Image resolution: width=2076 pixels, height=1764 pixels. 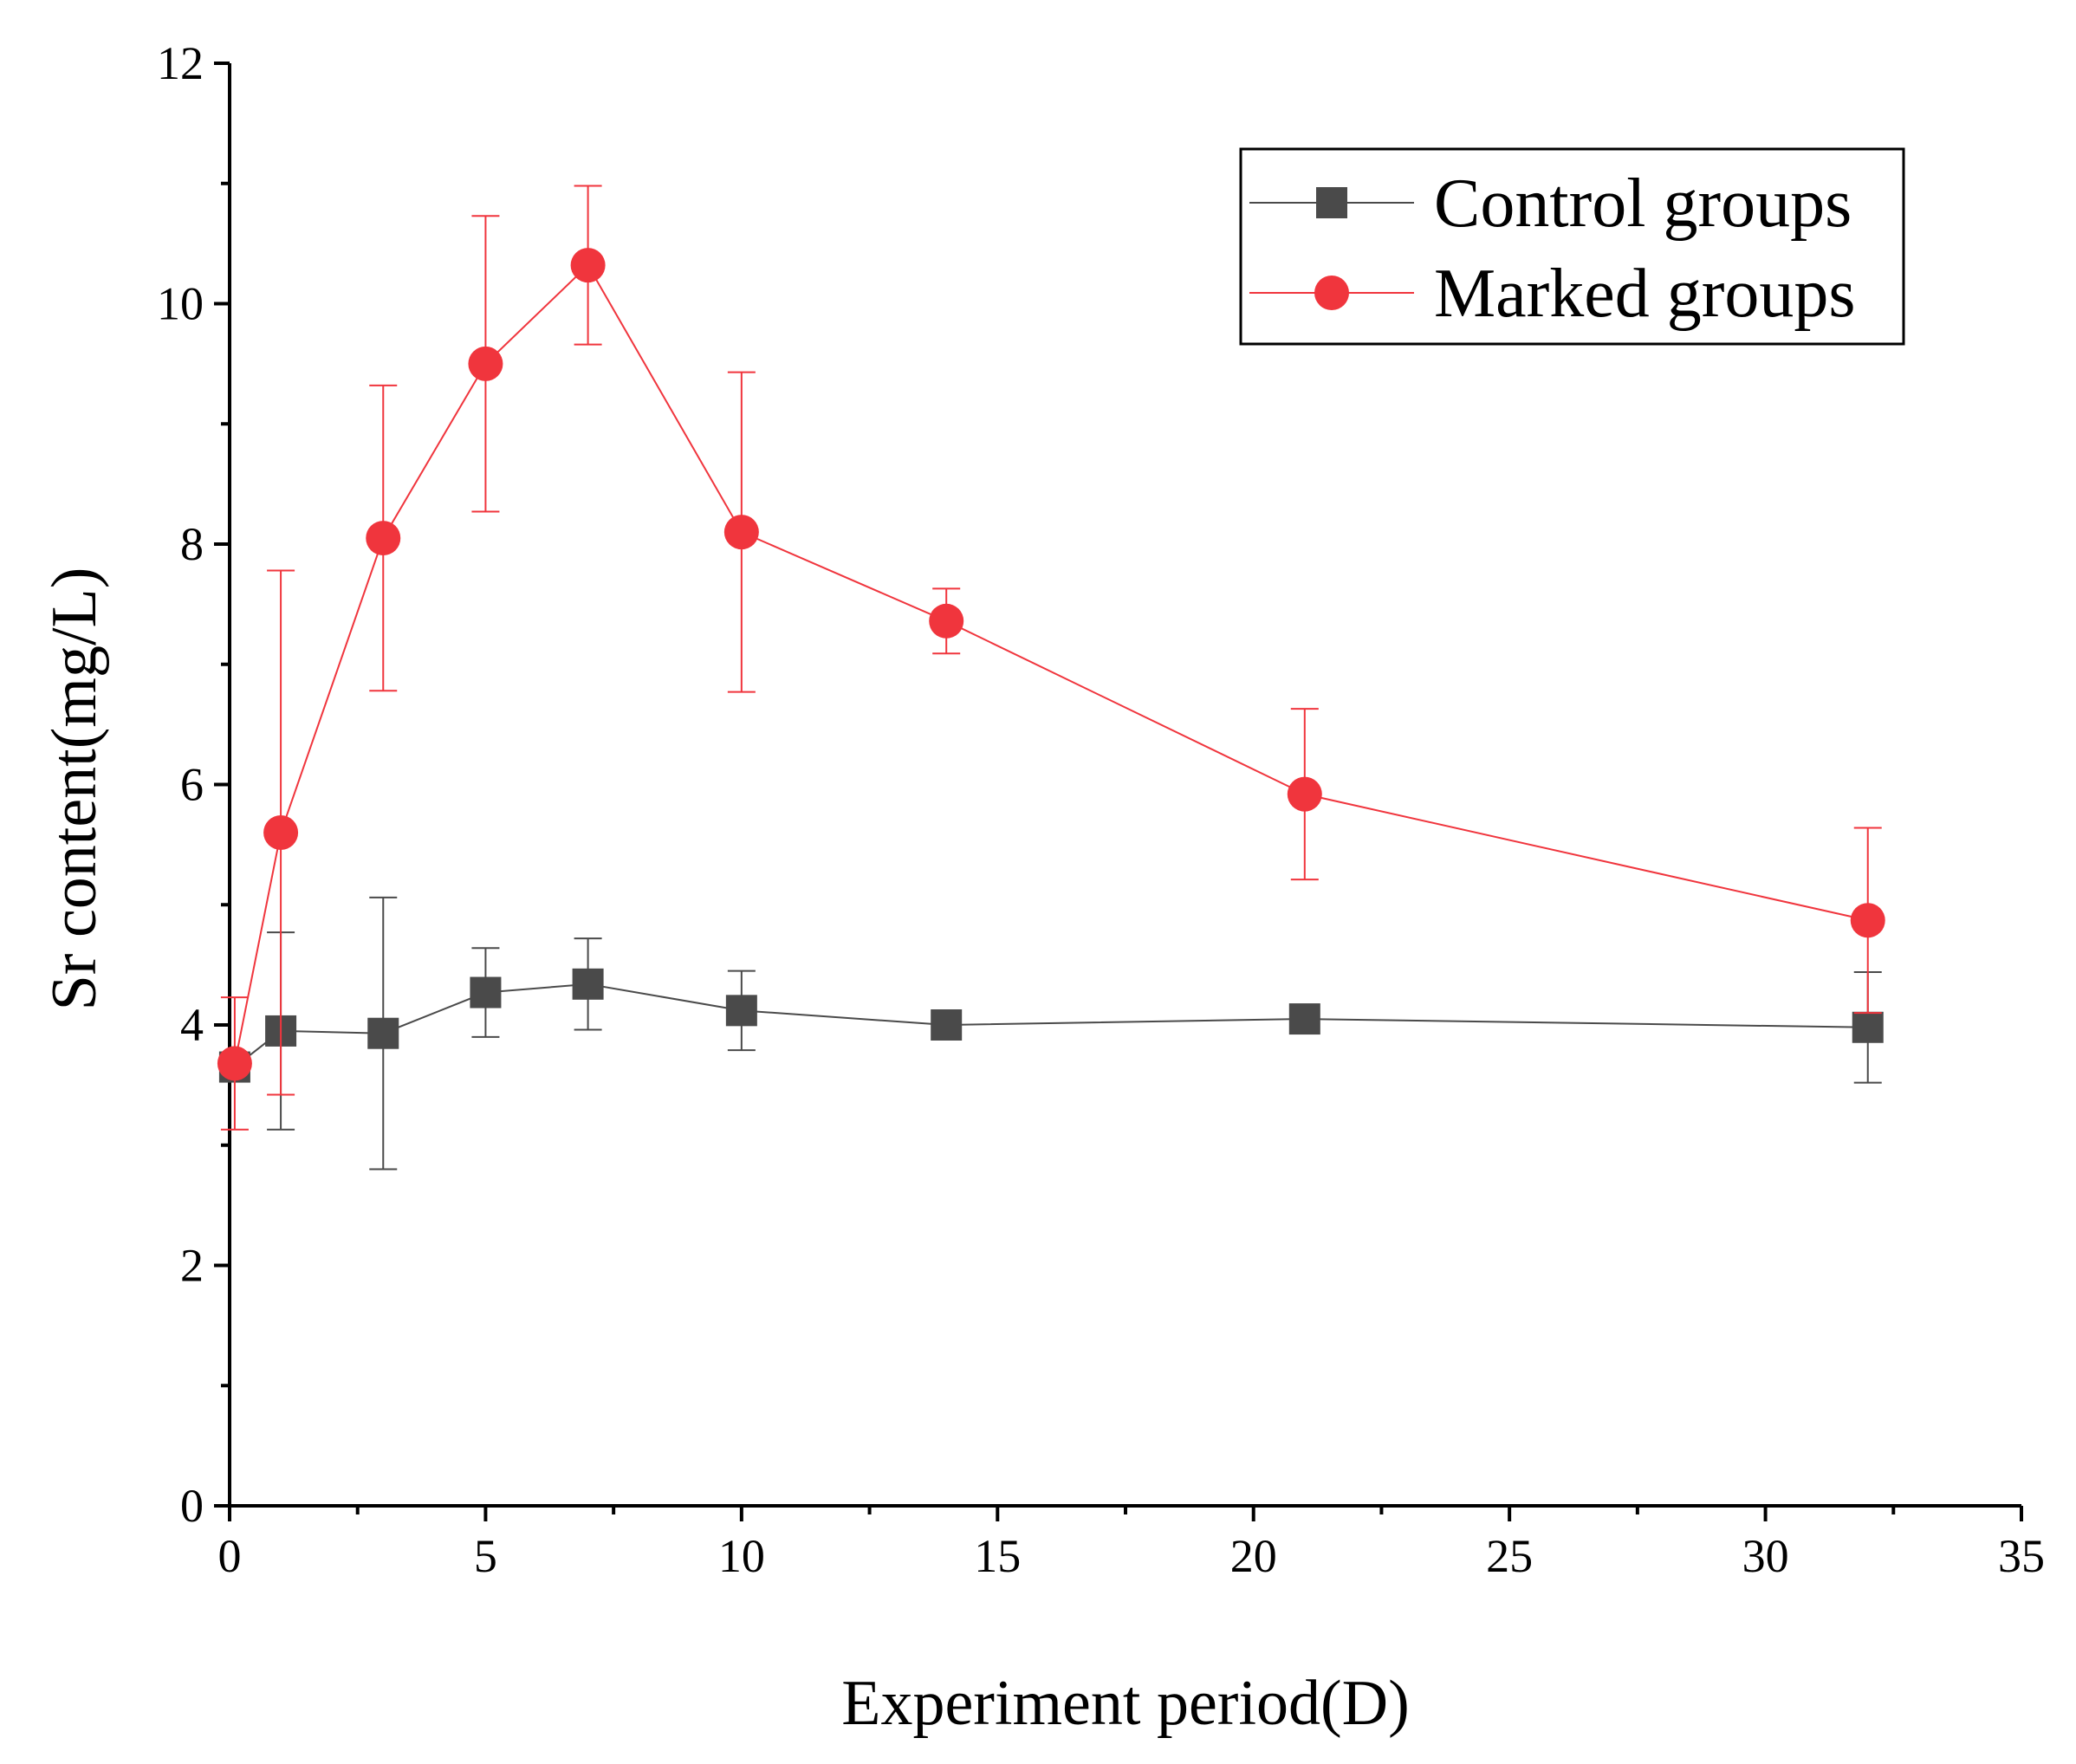 I want to click on legend-item: Control groups, so click(x=1550, y=203).